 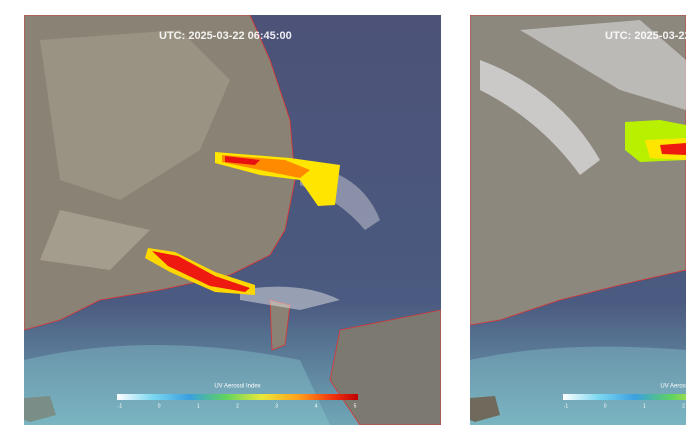 I want to click on colorbar-tick: 5, so click(x=355, y=406).